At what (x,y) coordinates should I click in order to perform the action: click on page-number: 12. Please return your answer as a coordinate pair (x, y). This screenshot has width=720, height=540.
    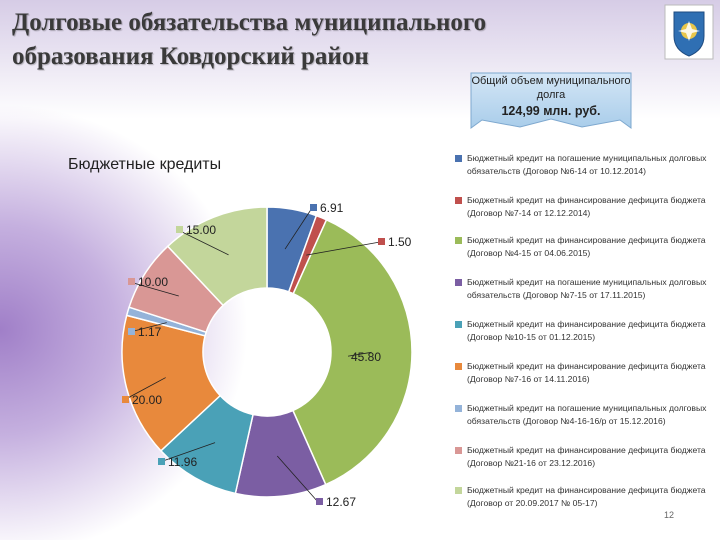
    Looking at the image, I should click on (669, 515).